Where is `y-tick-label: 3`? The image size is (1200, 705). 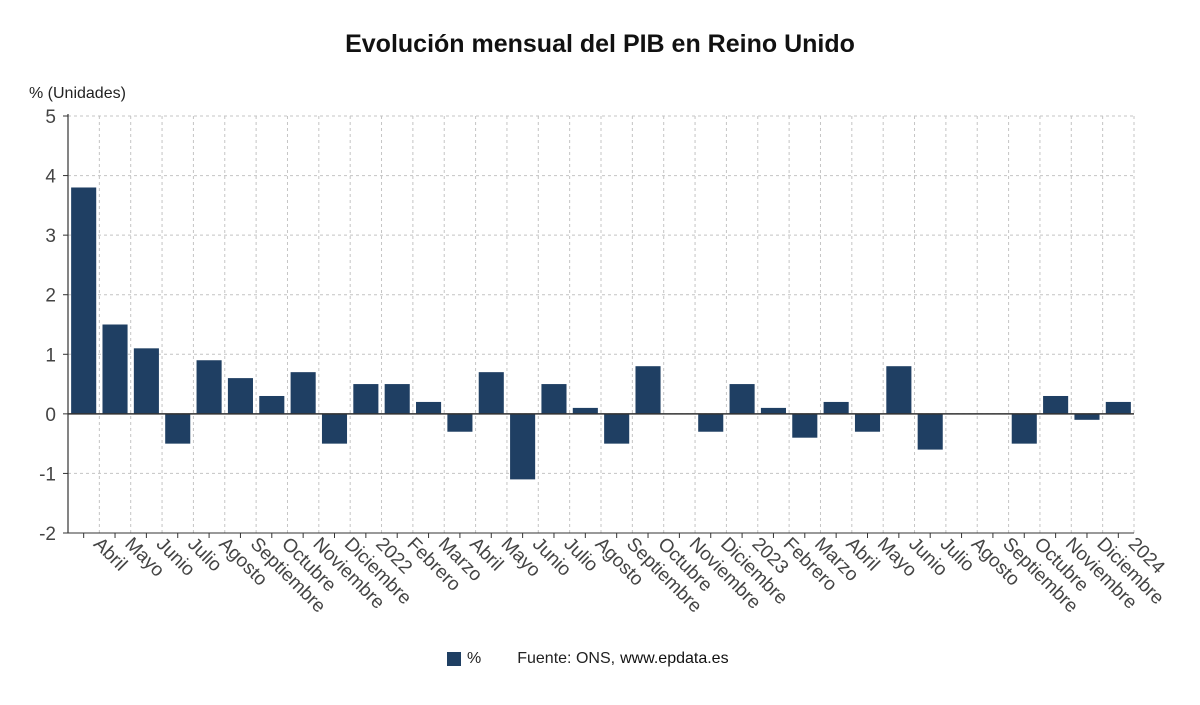
y-tick-label: 3 is located at coordinates (50, 236).